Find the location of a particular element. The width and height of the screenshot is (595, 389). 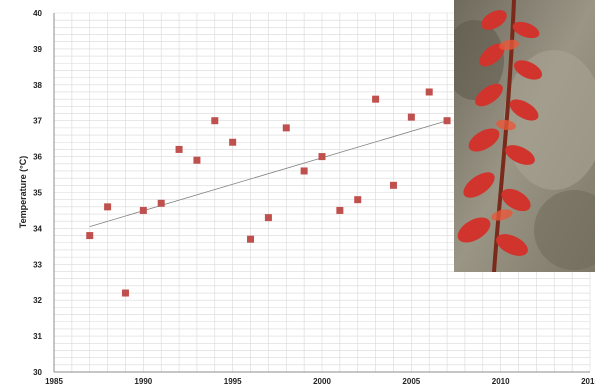

y-axis-tick-labels: 30 31 32 33 34 35 36 37 38 39 40 is located at coordinates (37, 193).